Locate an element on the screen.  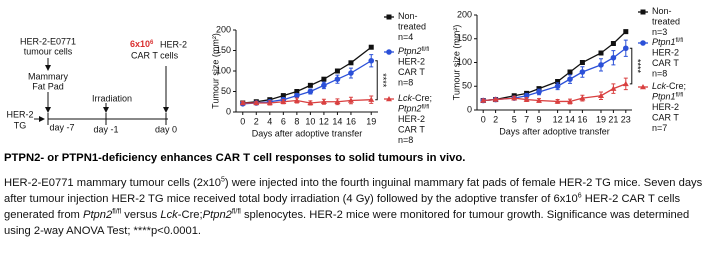
text-segment: n=7 is located at coordinates (659, 128).